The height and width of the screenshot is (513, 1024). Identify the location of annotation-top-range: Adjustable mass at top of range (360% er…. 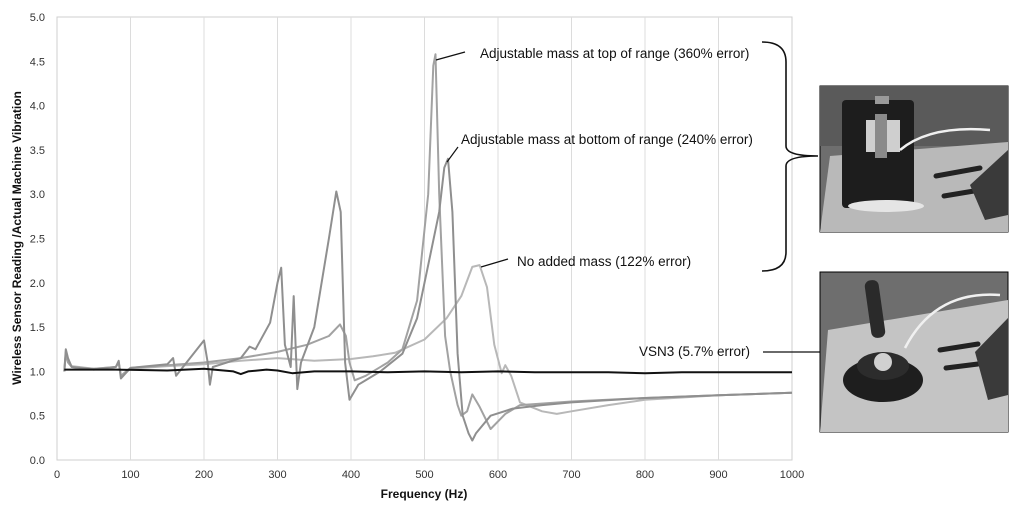
(614, 53).